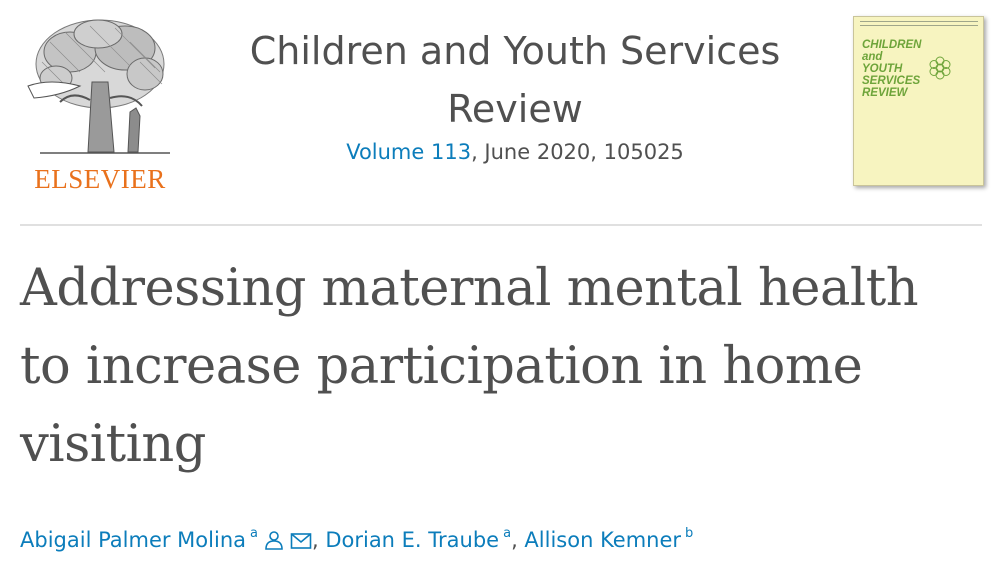 The image size is (1000, 566). I want to click on cover-title-line: YOUTH, so click(882, 69).